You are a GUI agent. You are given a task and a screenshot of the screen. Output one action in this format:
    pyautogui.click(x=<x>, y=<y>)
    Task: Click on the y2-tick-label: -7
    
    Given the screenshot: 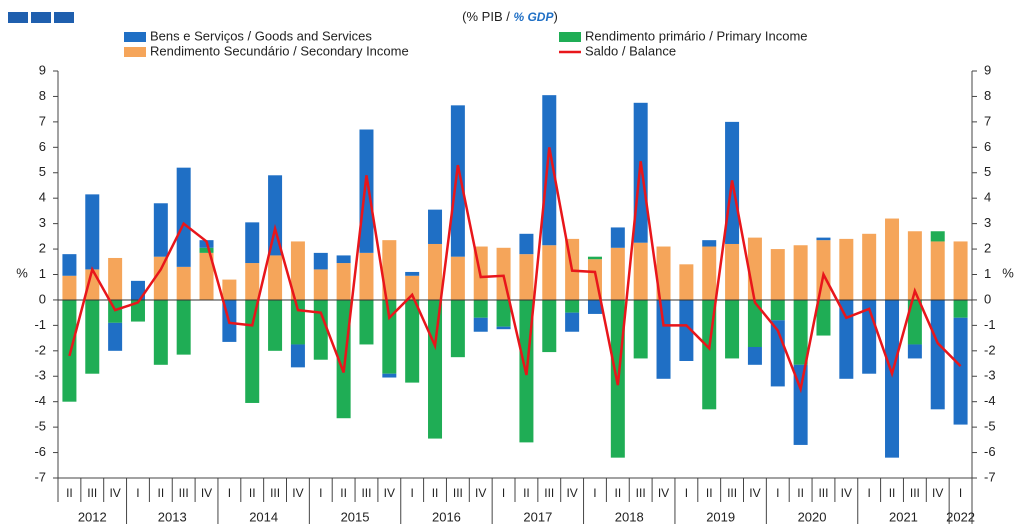 What is the action you would take?
    pyautogui.click(x=990, y=476)
    